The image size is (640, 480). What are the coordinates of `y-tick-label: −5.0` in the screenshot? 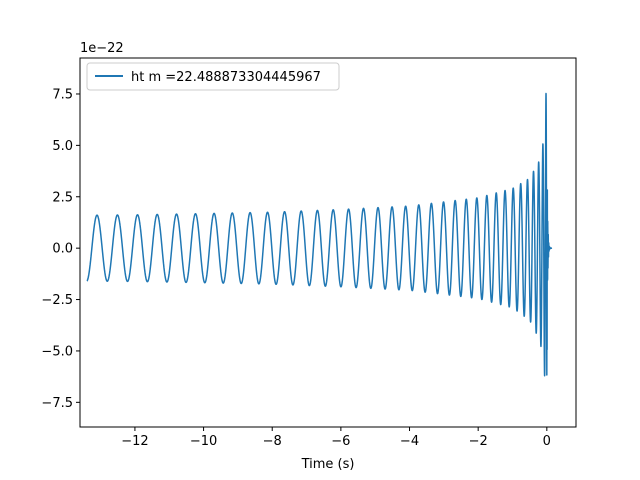 It's located at (57, 351).